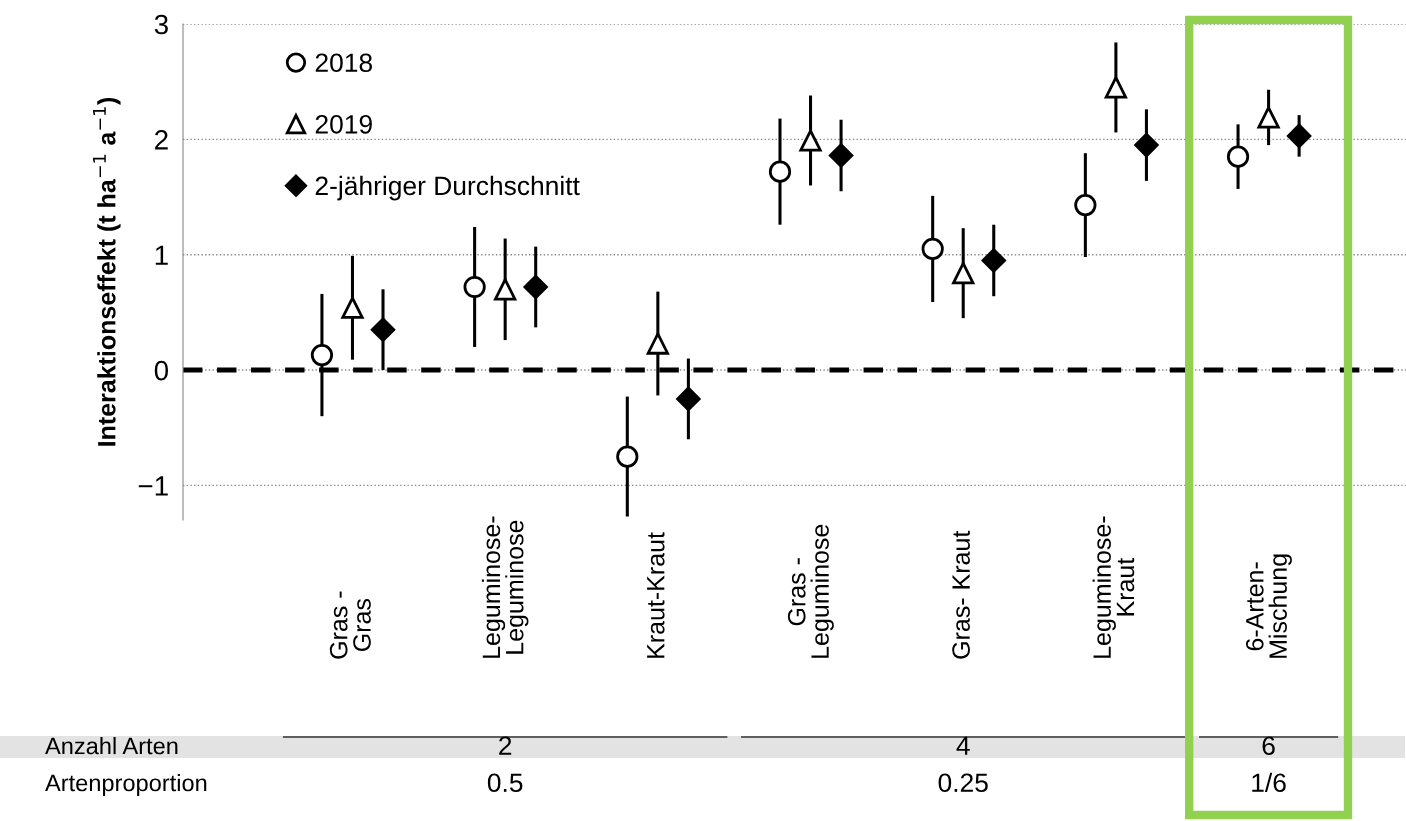 This screenshot has height=821, width=1406. Describe the element at coordinates (107, 271) in the screenshot. I see `y-axis-title: Interaktionseffekt (t ha$^{−1}$ a$^{−1}$)` at that location.